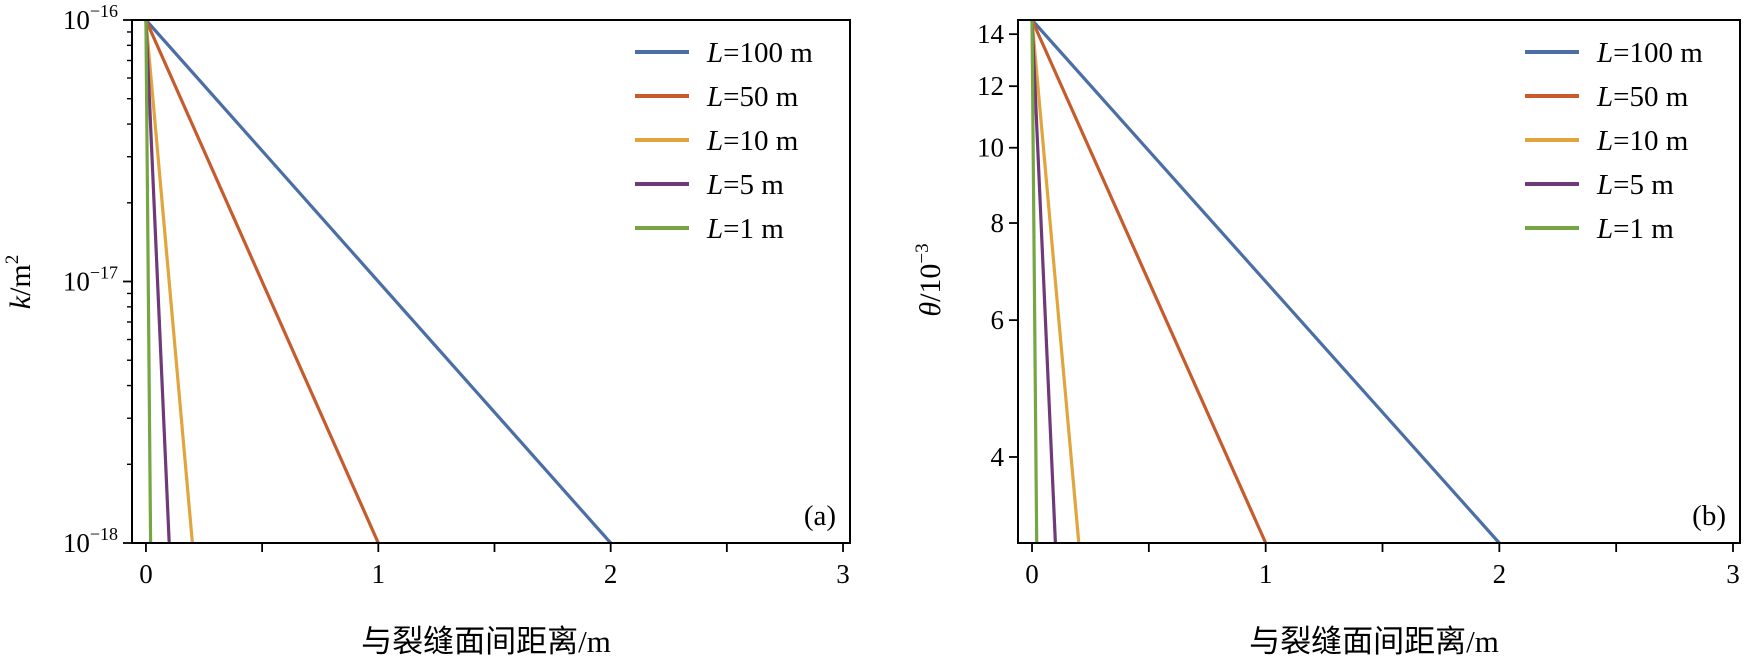 This screenshot has height=663, width=1752. I want to click on y-axis-label-sup: 2, so click(12, 260).